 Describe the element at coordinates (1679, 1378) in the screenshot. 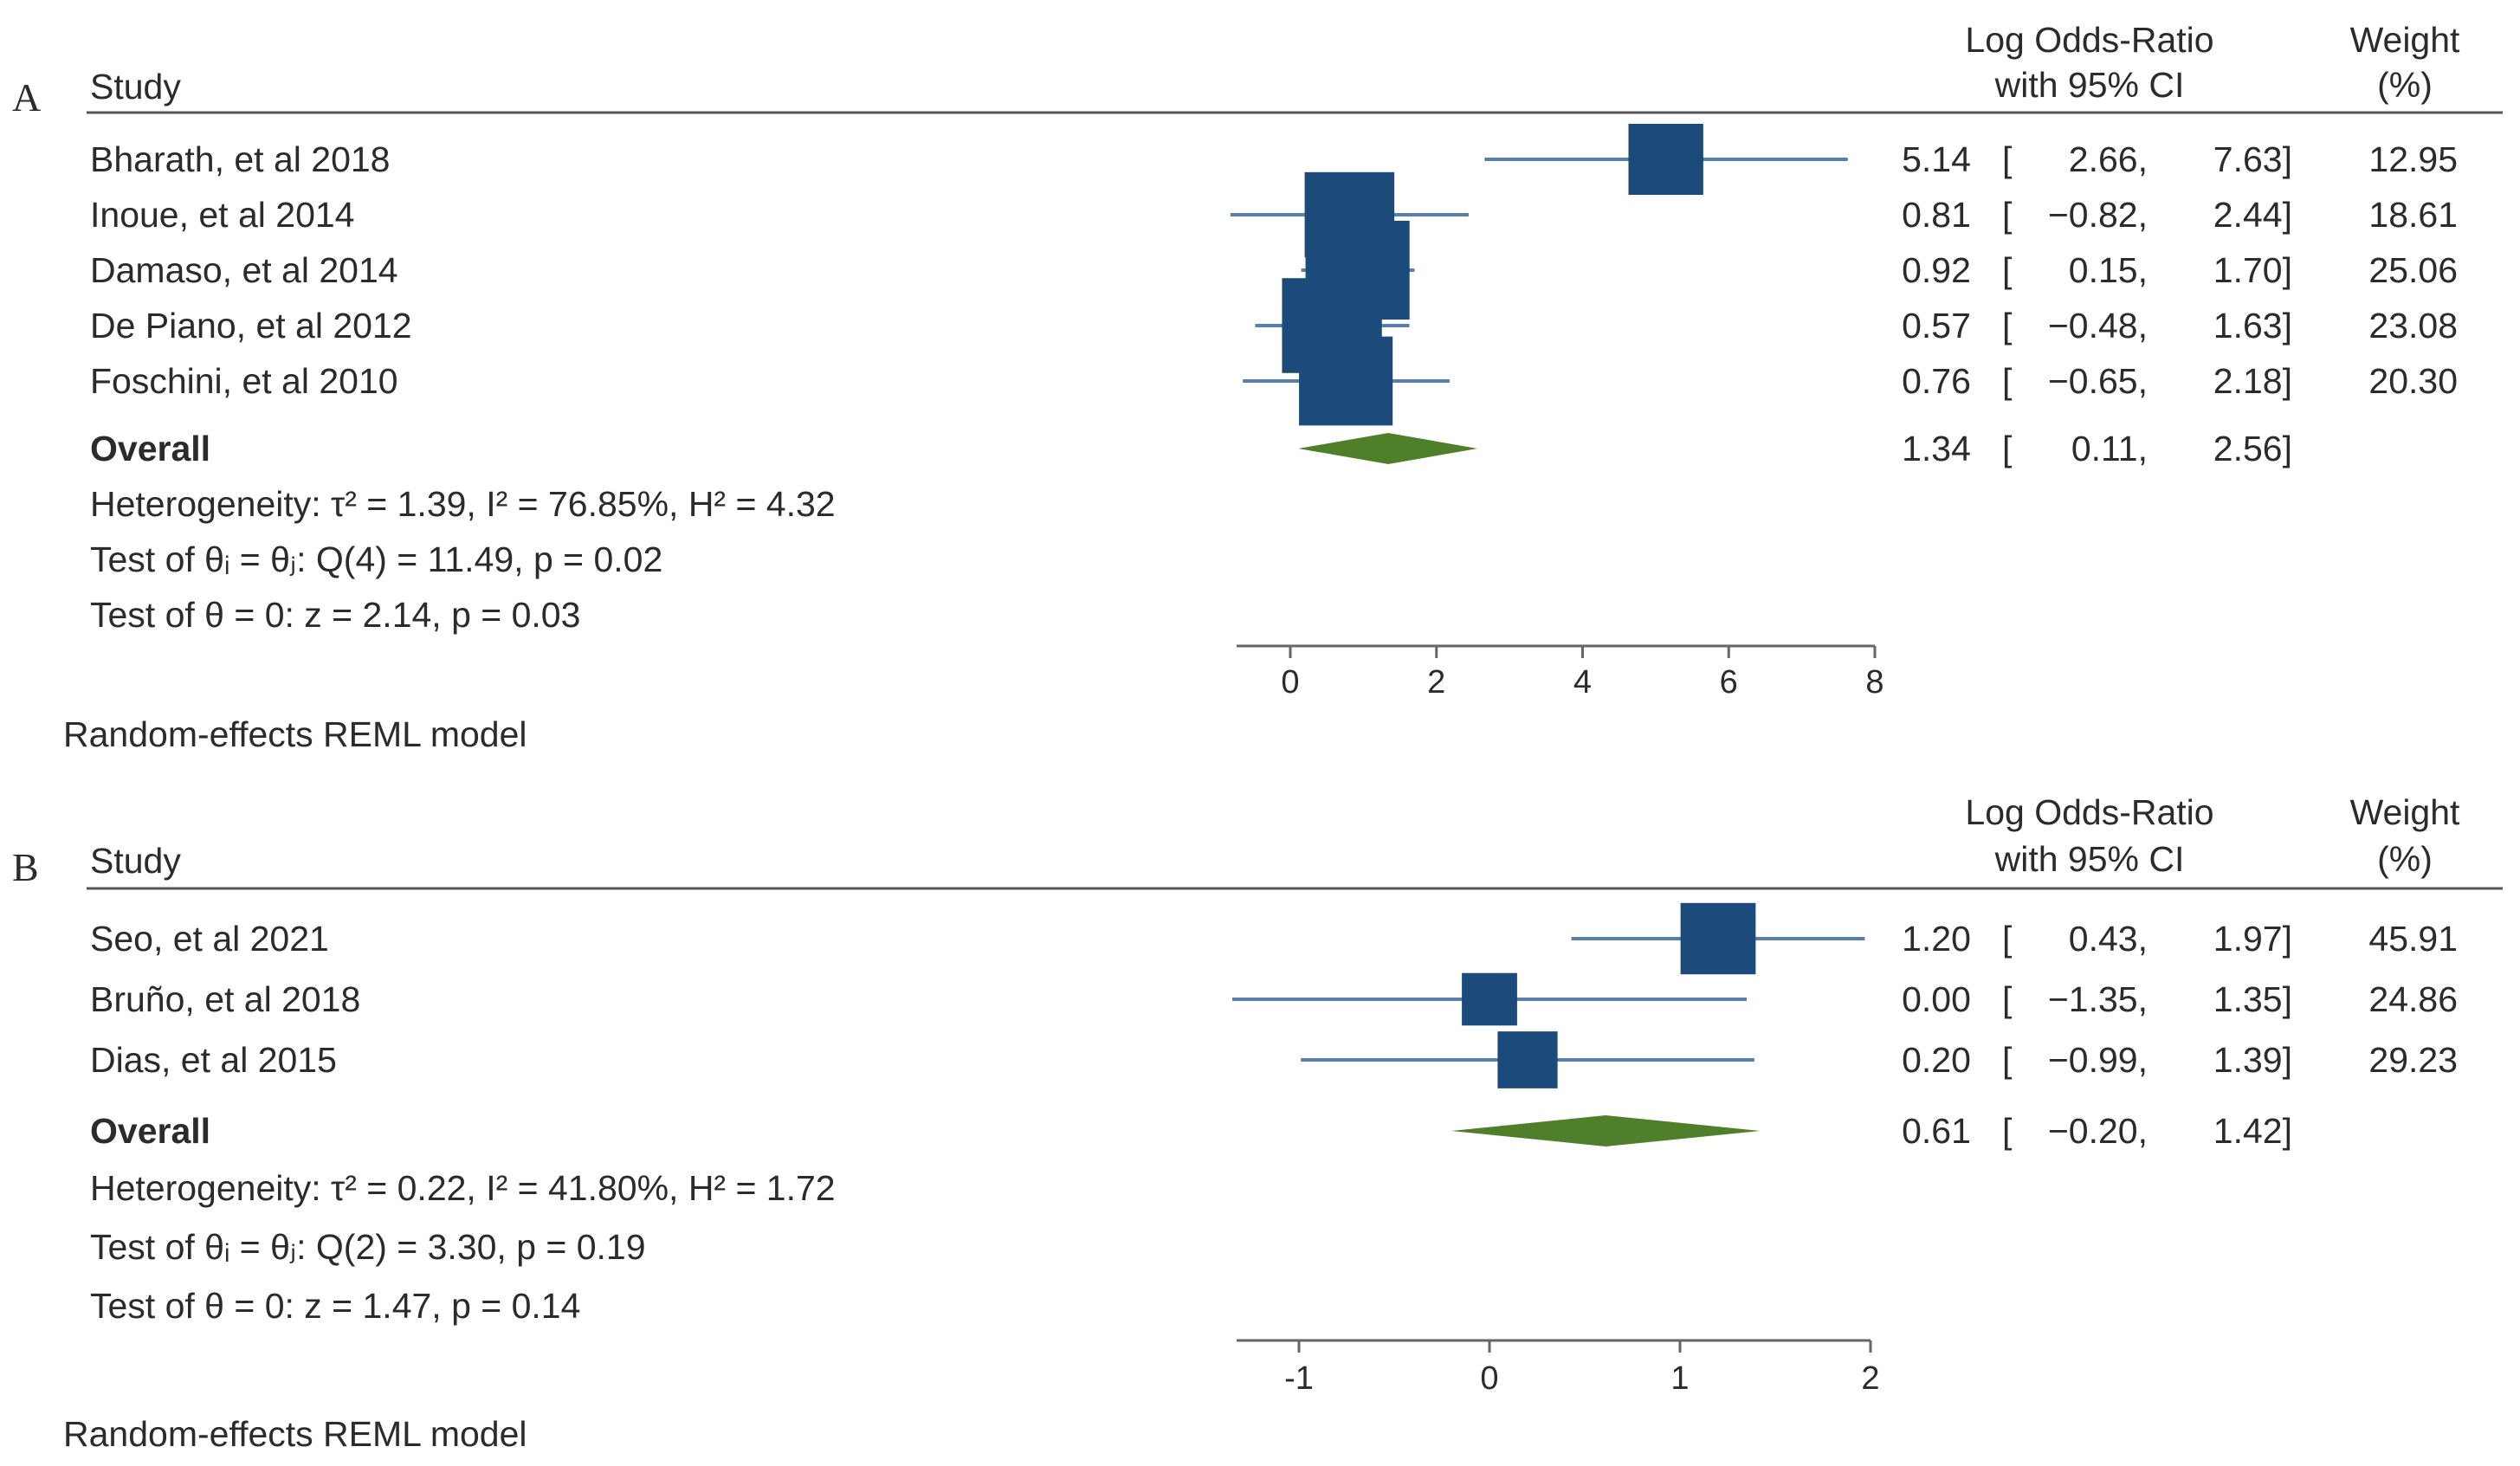

I see `x-axis-tick-label: 1` at that location.